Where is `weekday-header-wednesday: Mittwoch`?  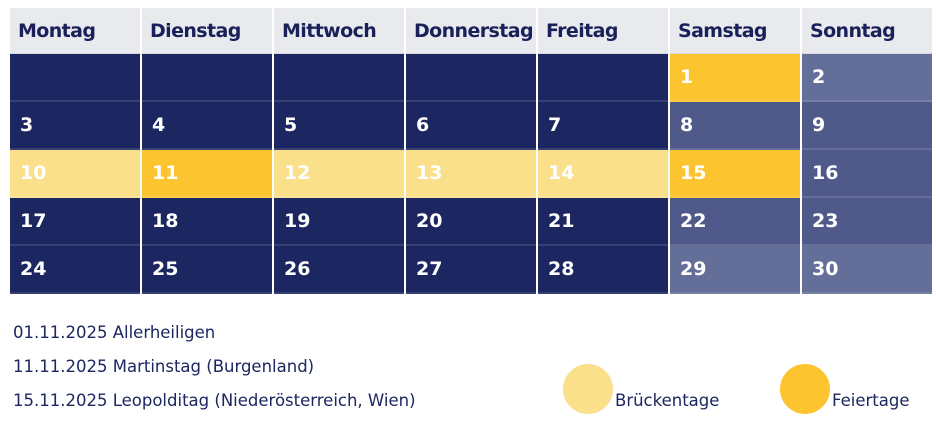
weekday-header-wednesday: Mittwoch is located at coordinates (339, 31).